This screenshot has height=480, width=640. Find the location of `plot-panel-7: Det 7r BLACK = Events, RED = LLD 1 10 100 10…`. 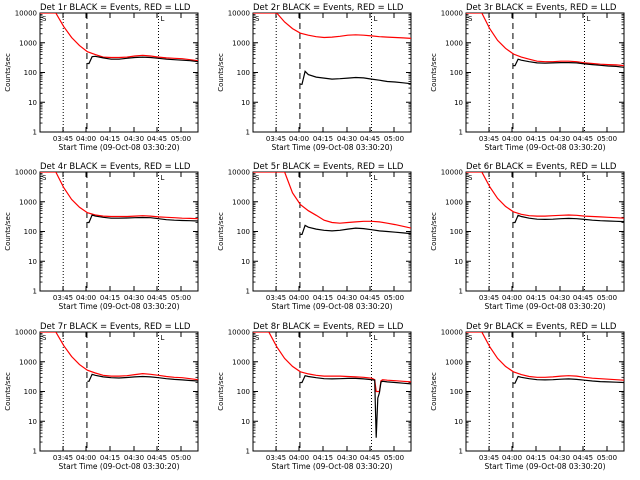

plot-panel-7: Det 7r BLACK = Events, RED = LLD 1 10 100 10… is located at coordinates (101, 396).